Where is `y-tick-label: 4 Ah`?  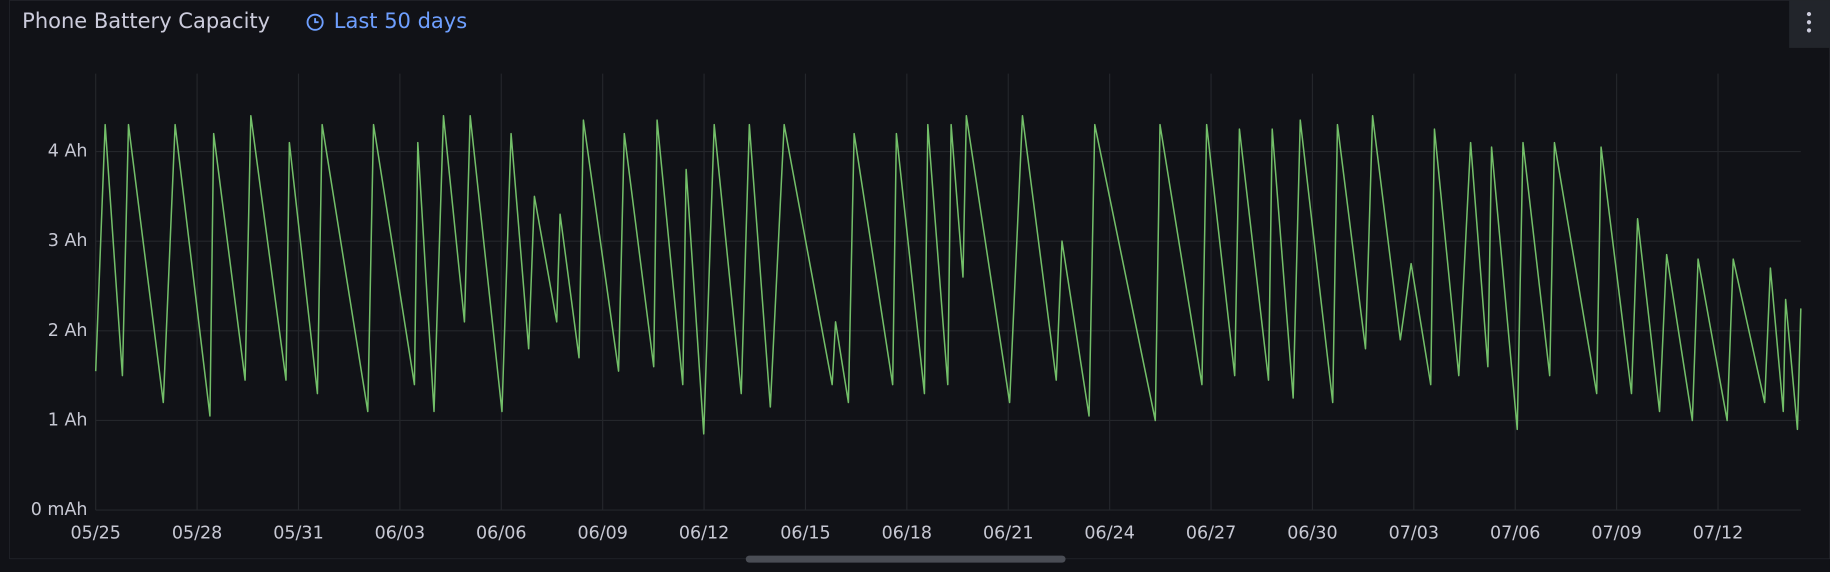
y-tick-label: 4 Ah is located at coordinates (68, 152).